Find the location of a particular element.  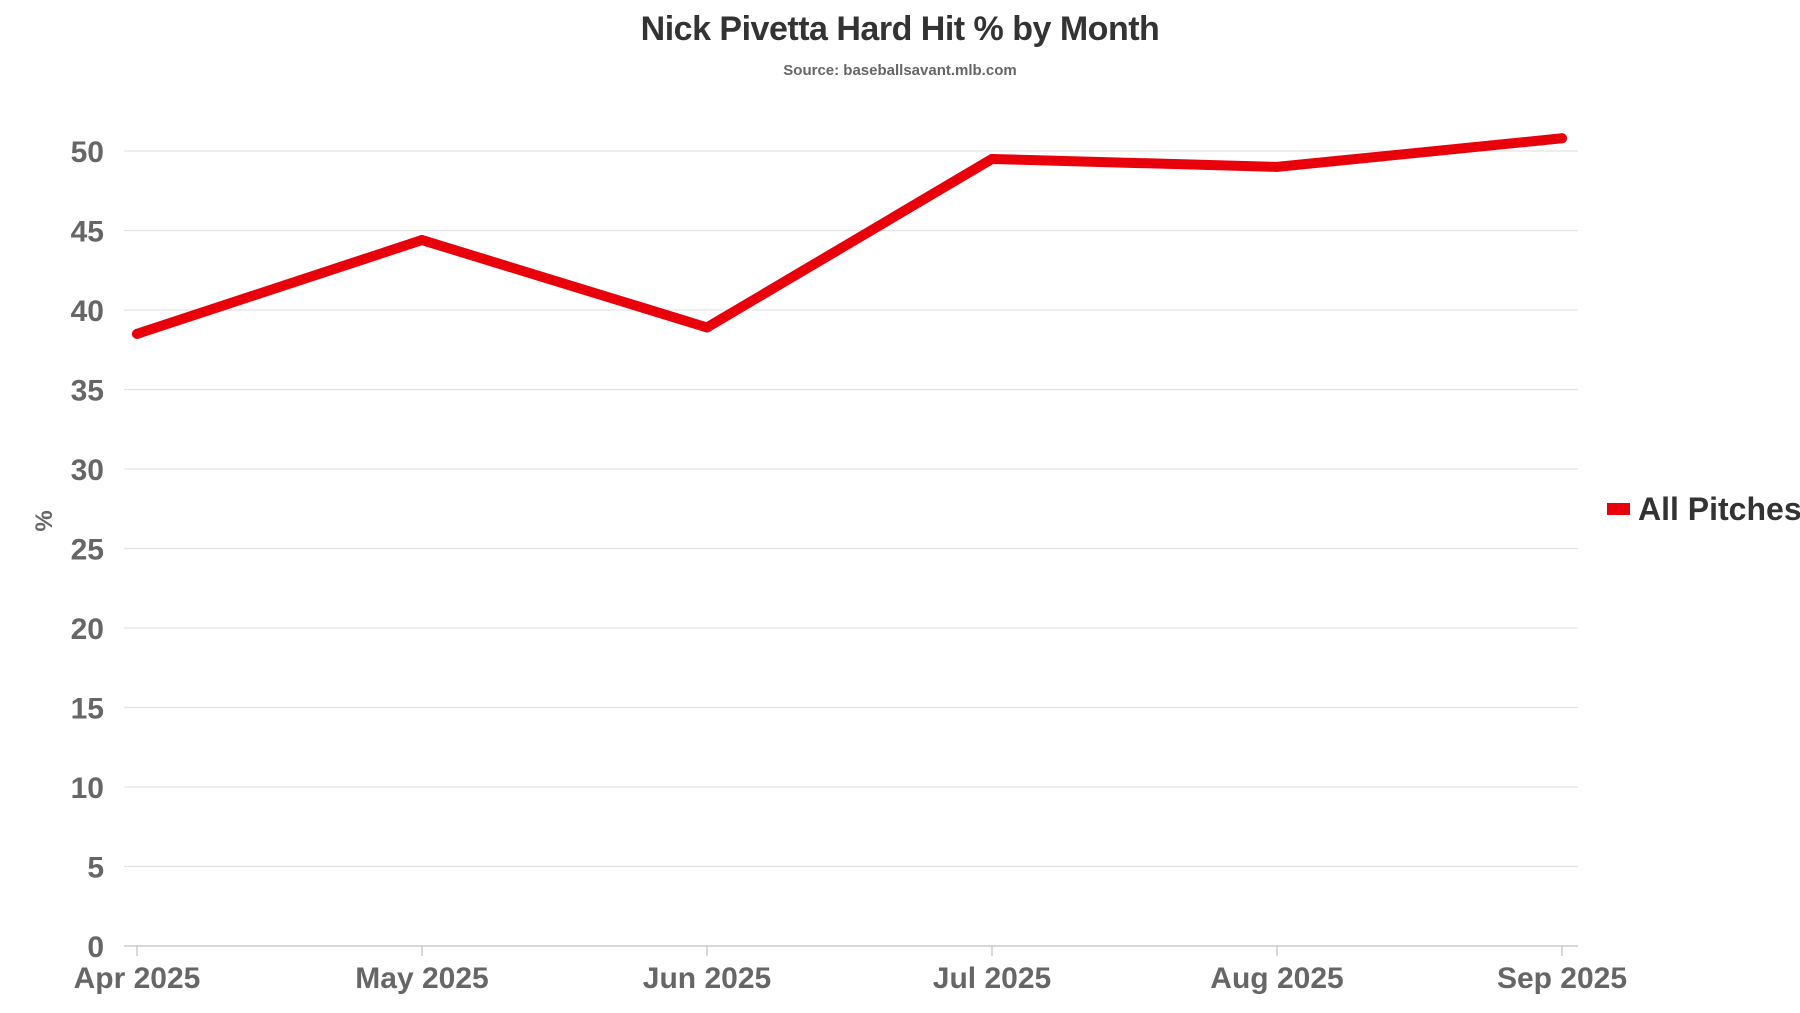

y-tick-label: 50 is located at coordinates (87, 152).